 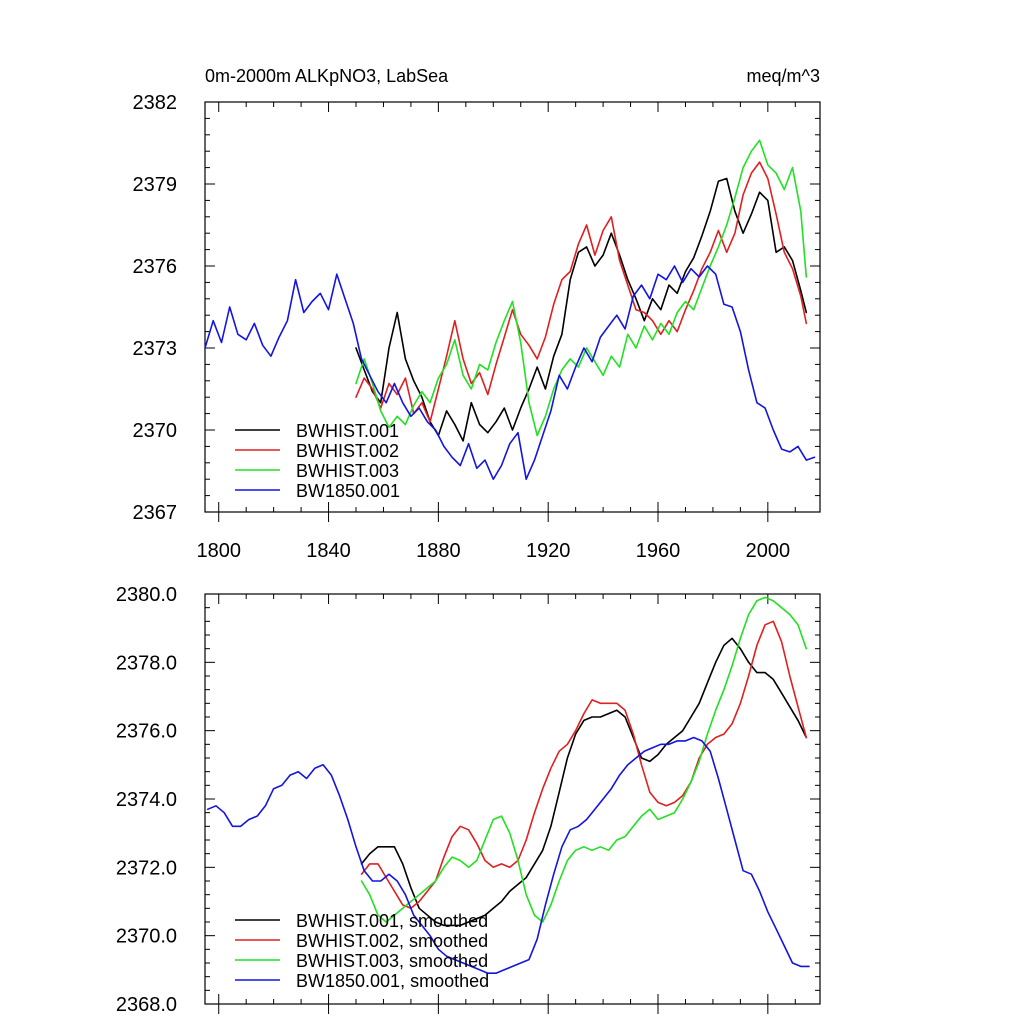 What do you see at coordinates (155, 431) in the screenshot?
I see `y-tick-label: 2370` at bounding box center [155, 431].